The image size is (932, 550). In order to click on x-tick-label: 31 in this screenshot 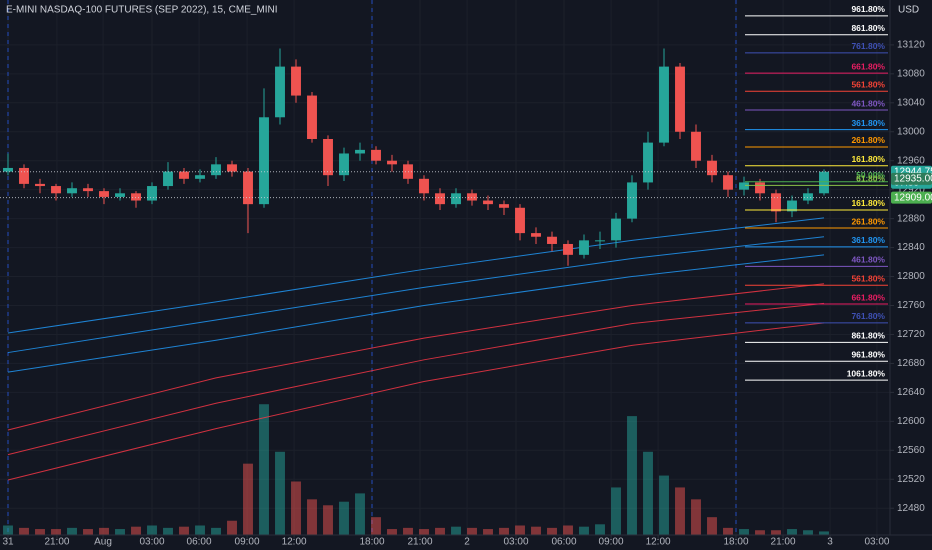, I will do `click(8, 542)`.